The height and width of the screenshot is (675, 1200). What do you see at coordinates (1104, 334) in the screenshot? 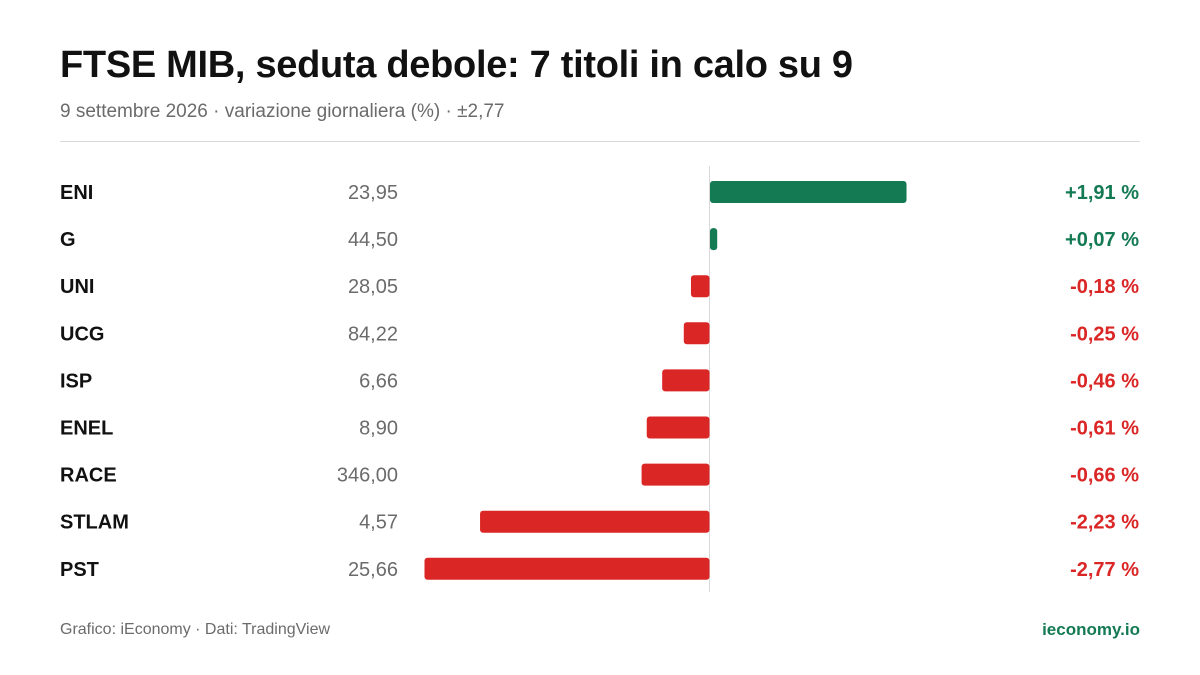
I see `value-label: -0,25 %` at bounding box center [1104, 334].